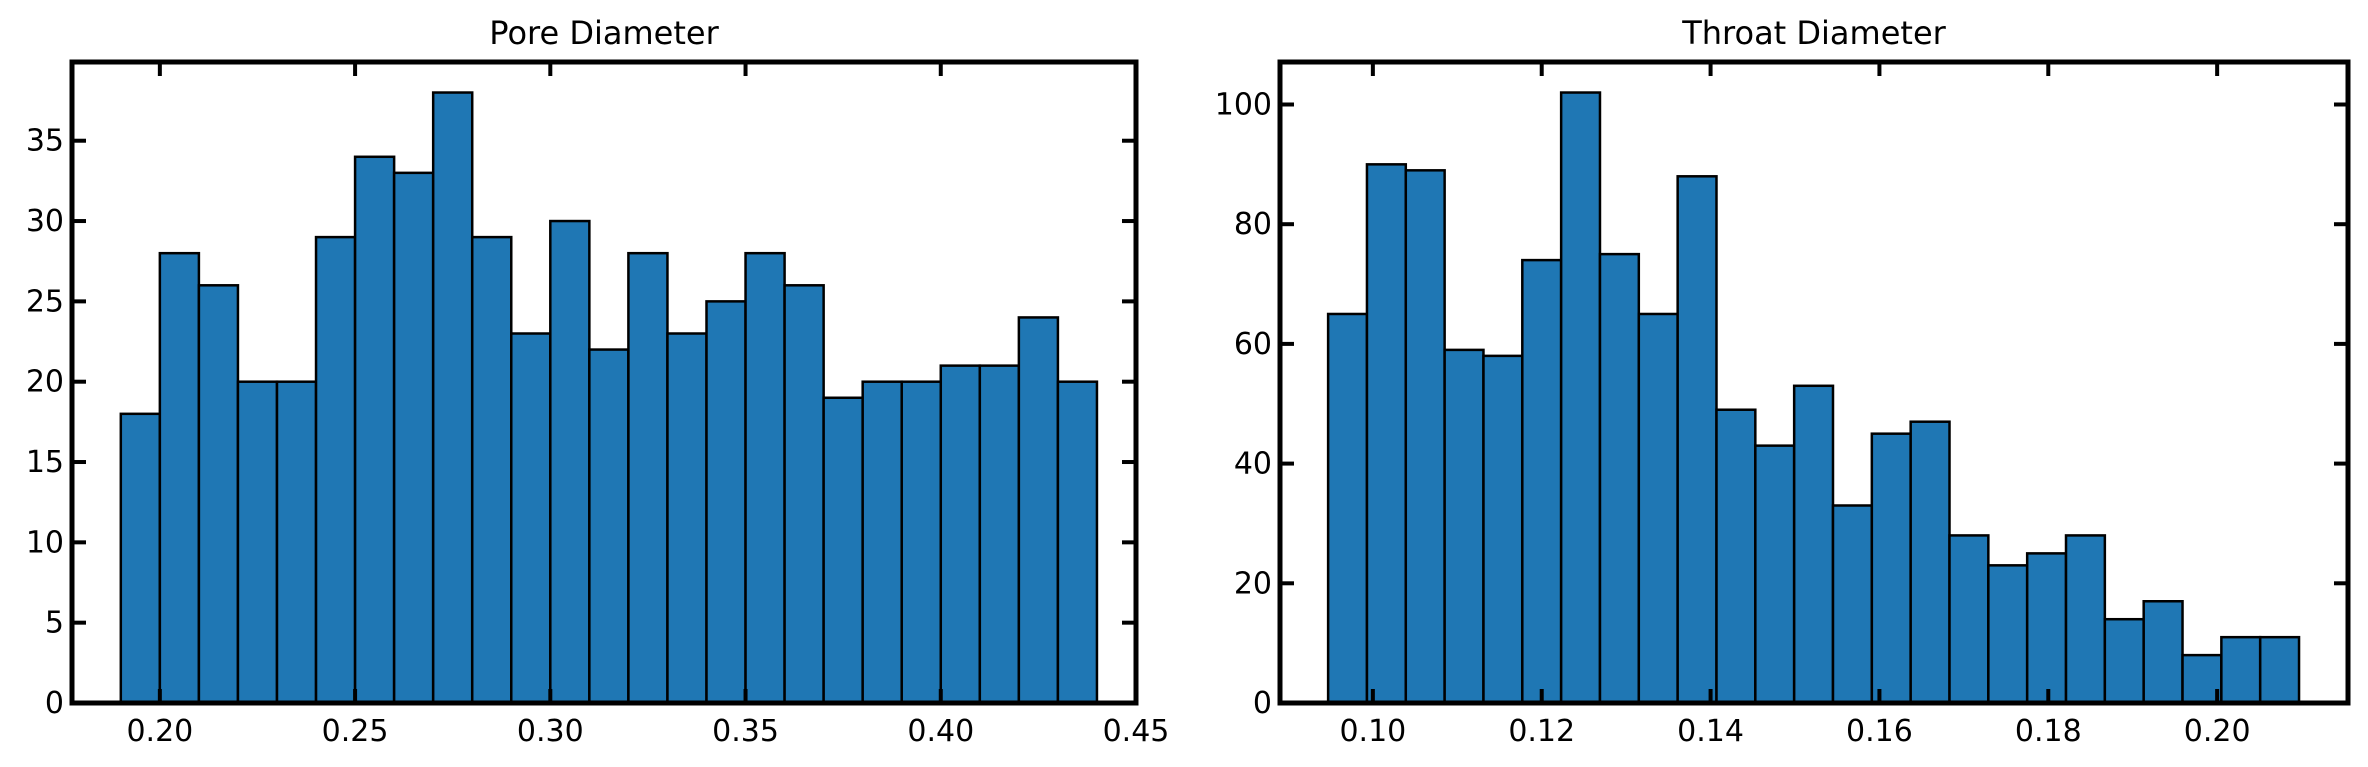  Describe the element at coordinates (1813, 33) in the screenshot. I see `chart-title: Throat Diameter` at that location.